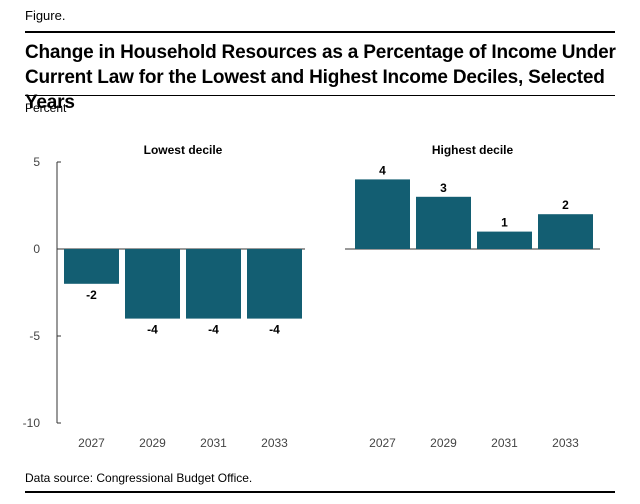 The height and width of the screenshot is (504, 640). What do you see at coordinates (34, 336) in the screenshot?
I see `y-tick-label: -5` at bounding box center [34, 336].